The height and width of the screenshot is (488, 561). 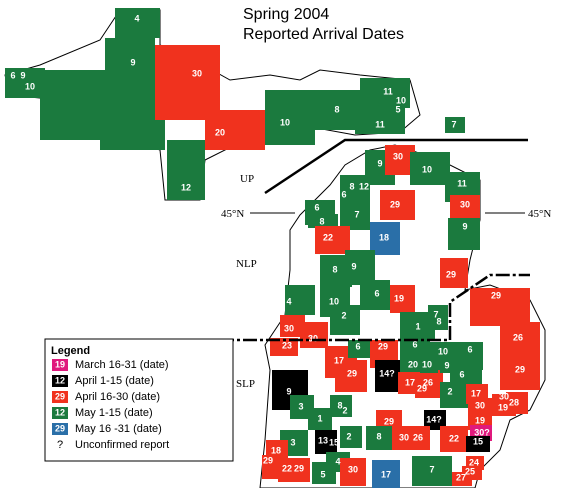 What do you see at coordinates (323, 440) in the screenshot?
I see `county-label: 13` at bounding box center [323, 440].